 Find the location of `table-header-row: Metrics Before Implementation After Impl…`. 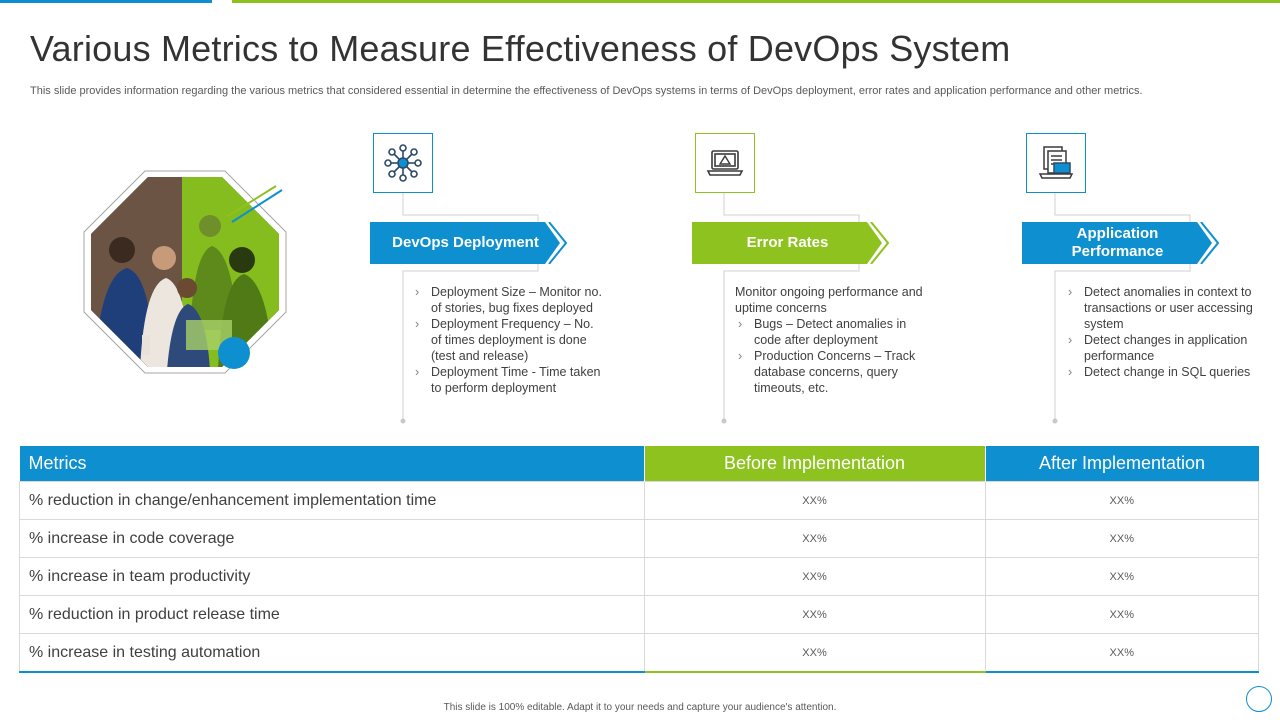

table-header-row: Metrics Before Implementation After Impl… is located at coordinates (639, 464).